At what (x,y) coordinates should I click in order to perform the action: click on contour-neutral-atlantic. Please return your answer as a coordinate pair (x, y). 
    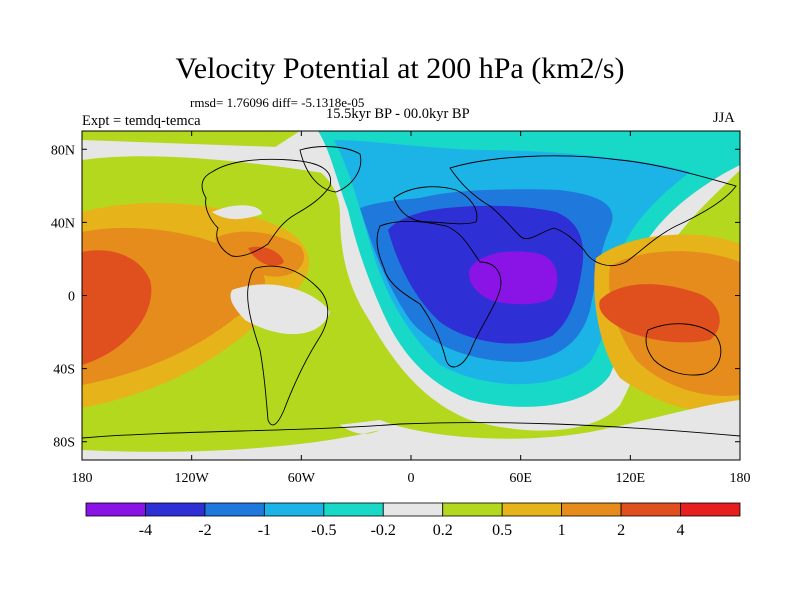
    Looking at the image, I should click on (237, 212).